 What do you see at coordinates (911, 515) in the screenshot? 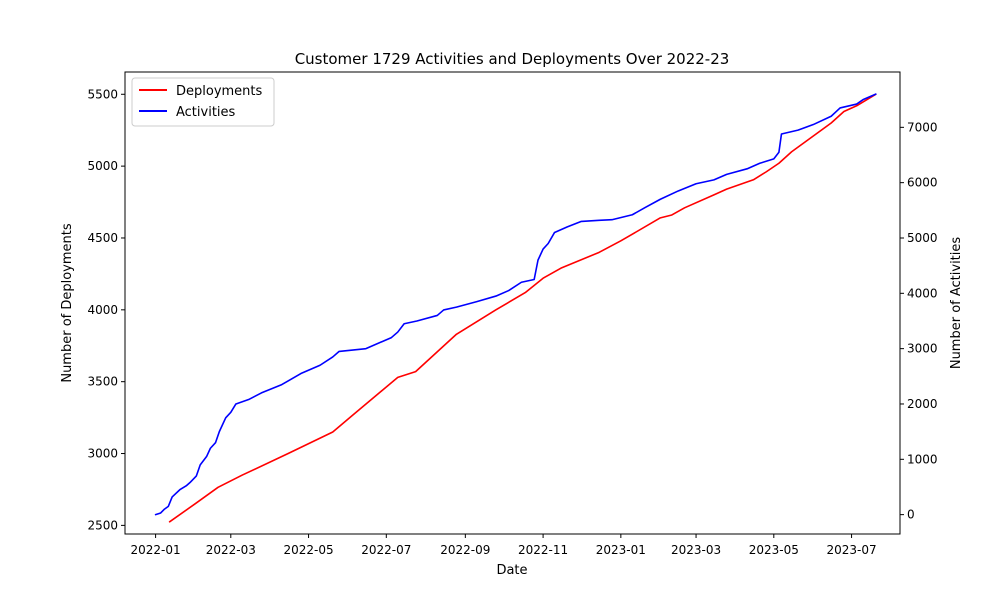
I see `y-tick-label-right: 0` at bounding box center [911, 515].